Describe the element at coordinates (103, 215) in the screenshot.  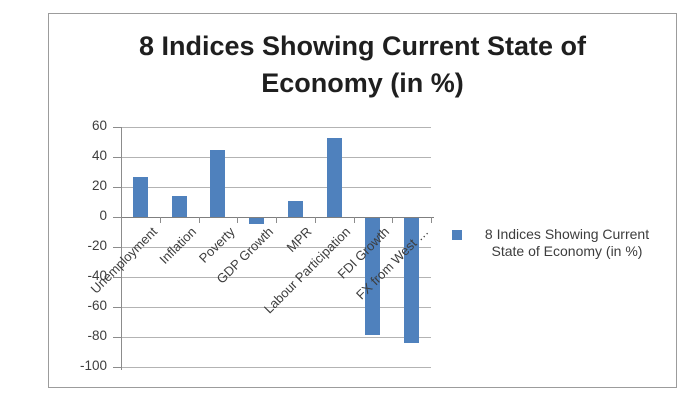
I see `y-tick-label: 0` at that location.